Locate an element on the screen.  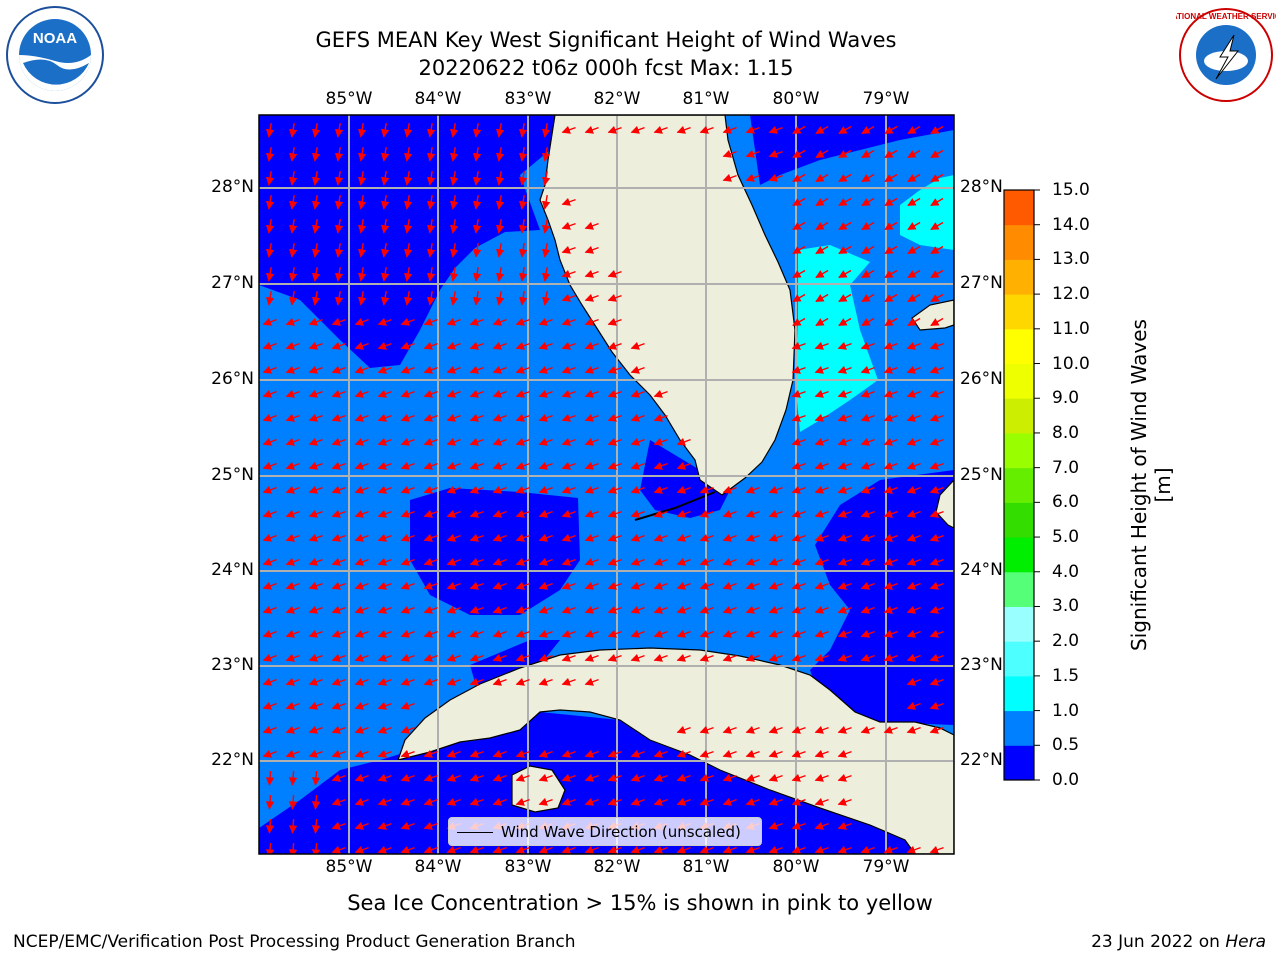
colorbar-frame is located at coordinates (1019, 485).